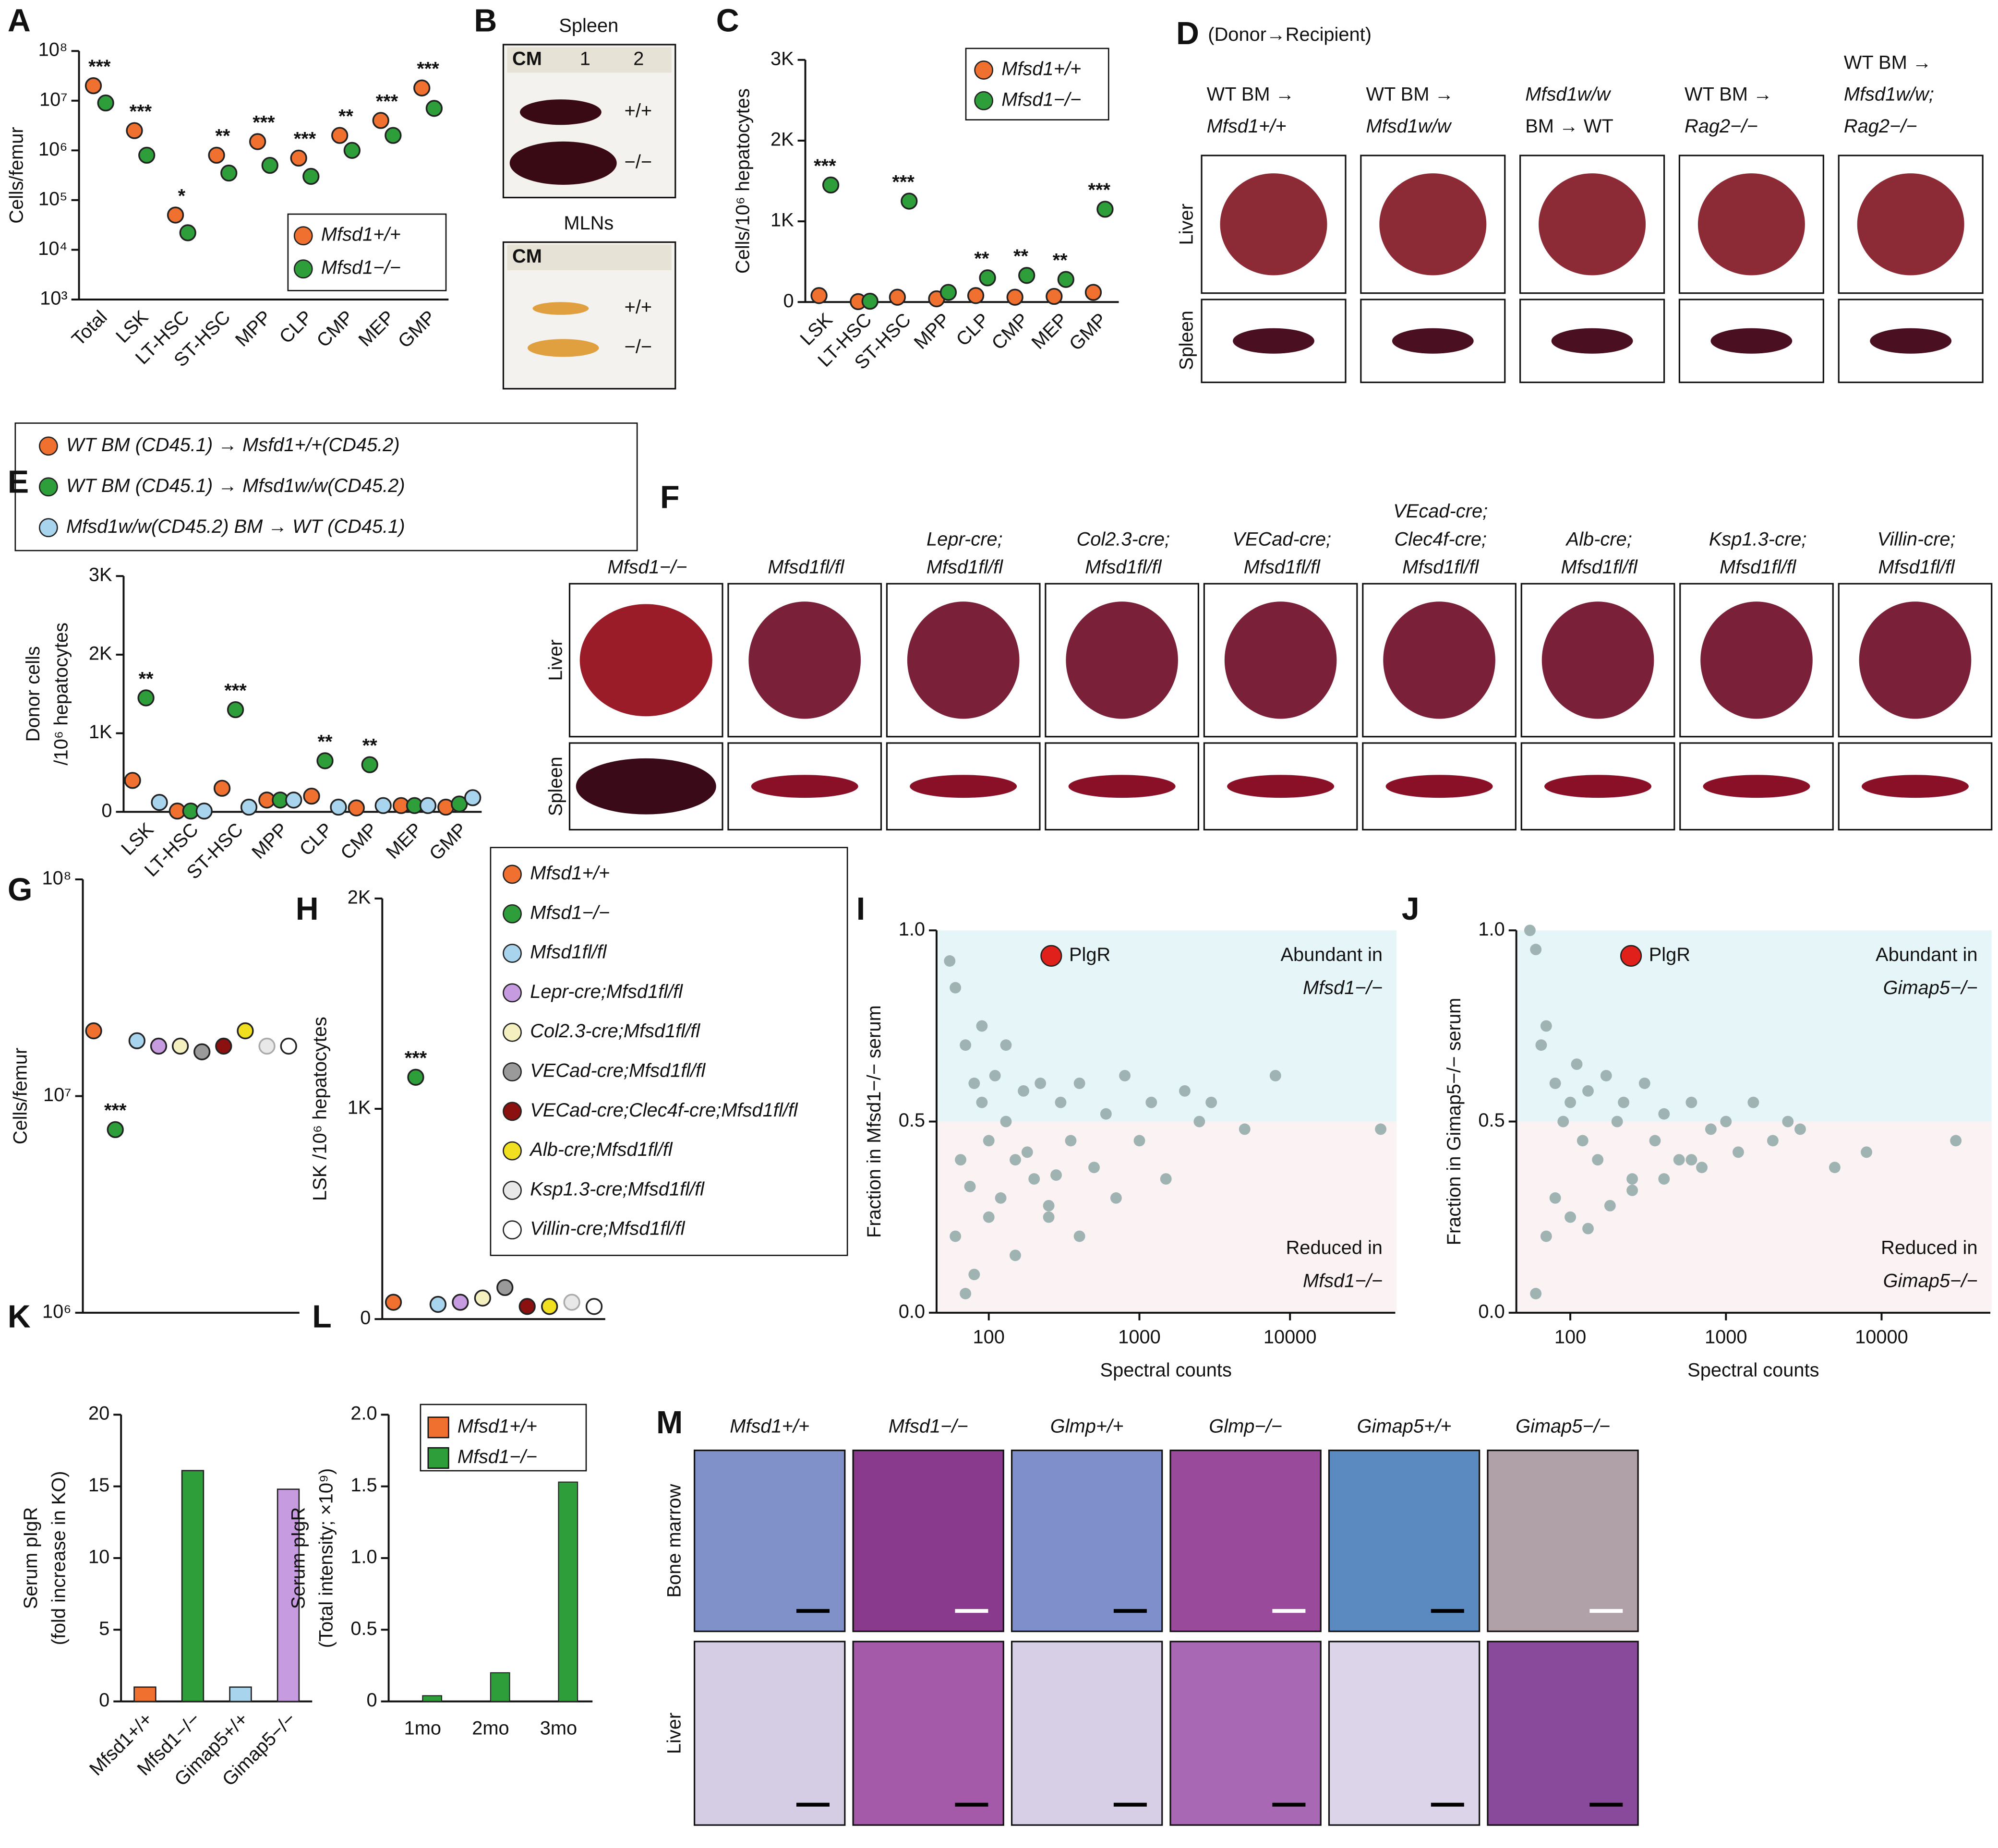 This screenshot has height=1848, width=1998. I want to click on y-tick-label: 0, so click(365, 1318).